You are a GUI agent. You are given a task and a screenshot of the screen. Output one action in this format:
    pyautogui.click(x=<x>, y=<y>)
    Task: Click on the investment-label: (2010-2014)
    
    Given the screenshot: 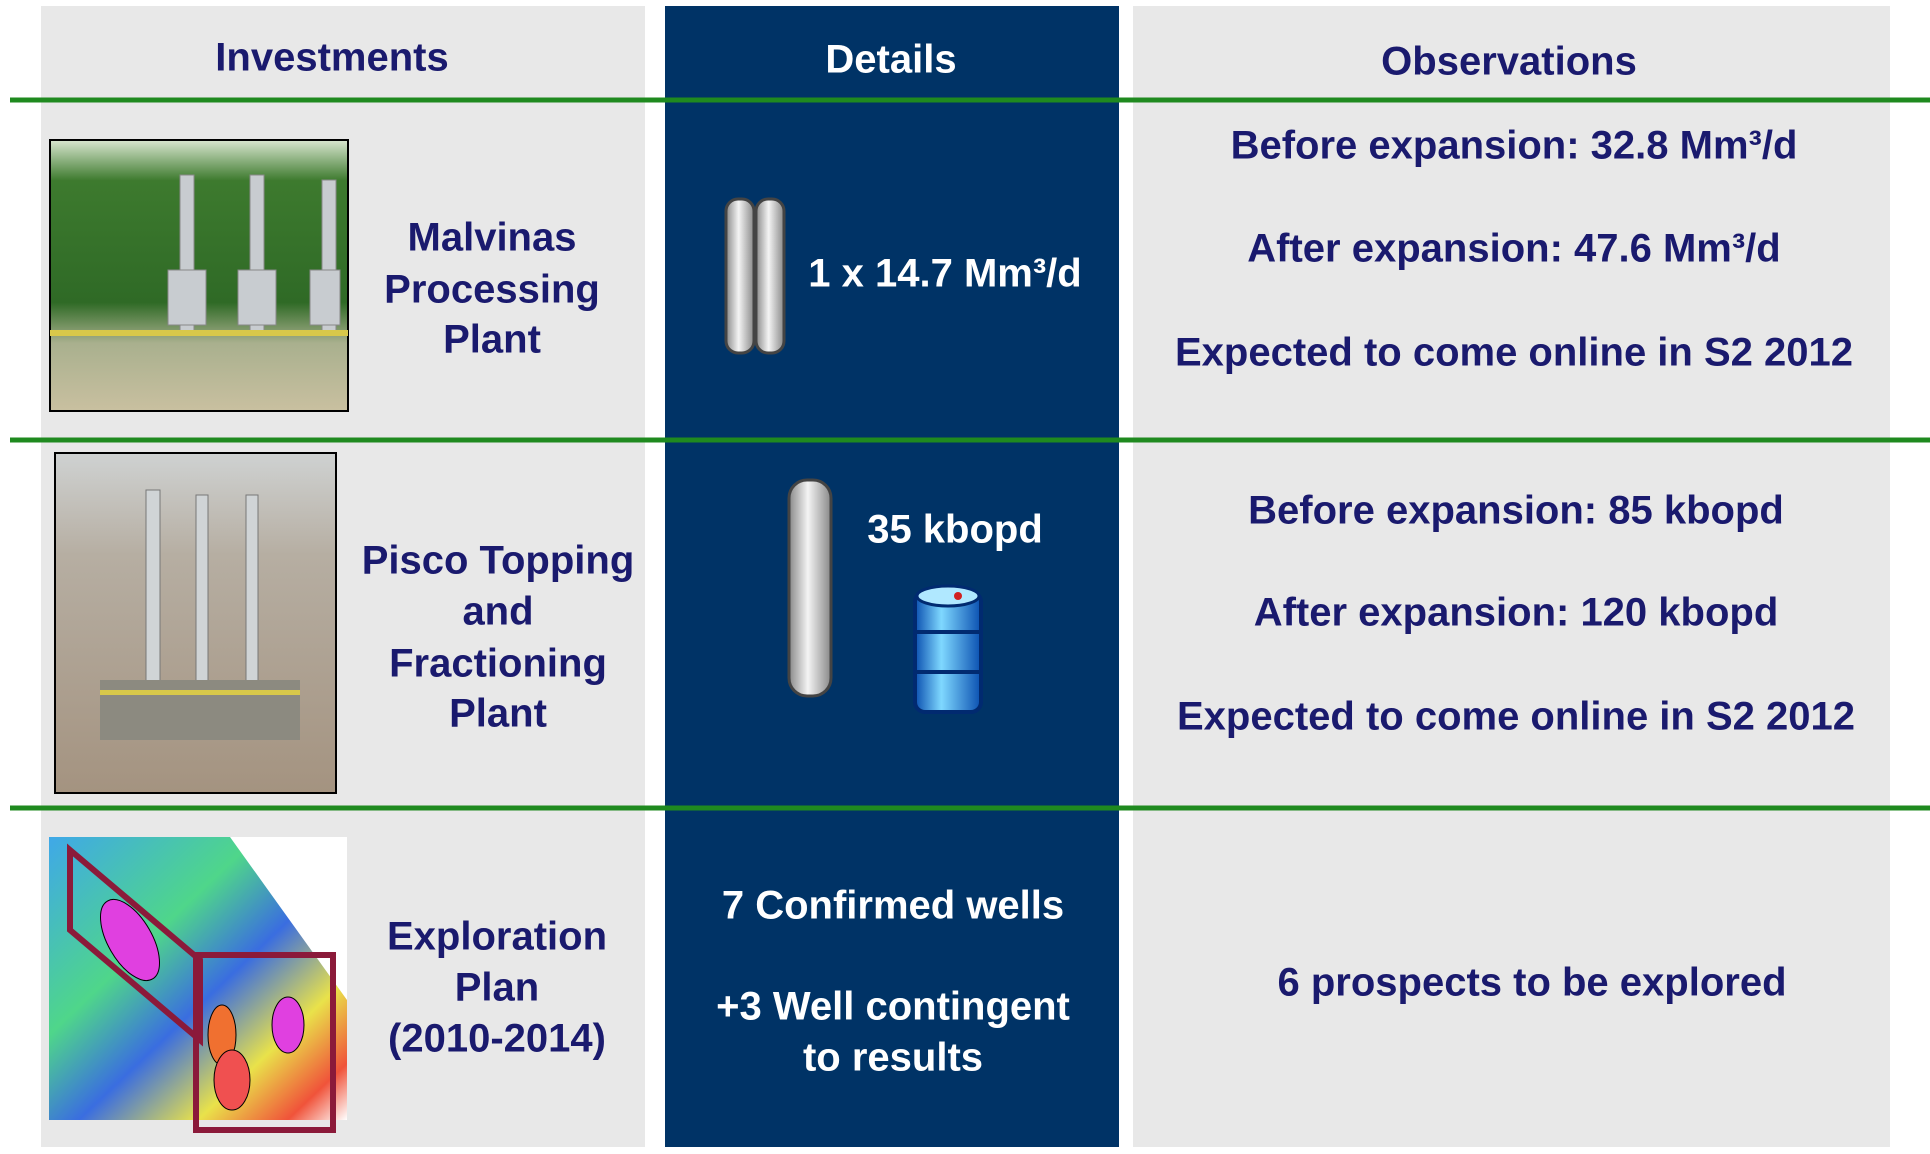 What is the action you would take?
    pyautogui.click(x=497, y=1039)
    